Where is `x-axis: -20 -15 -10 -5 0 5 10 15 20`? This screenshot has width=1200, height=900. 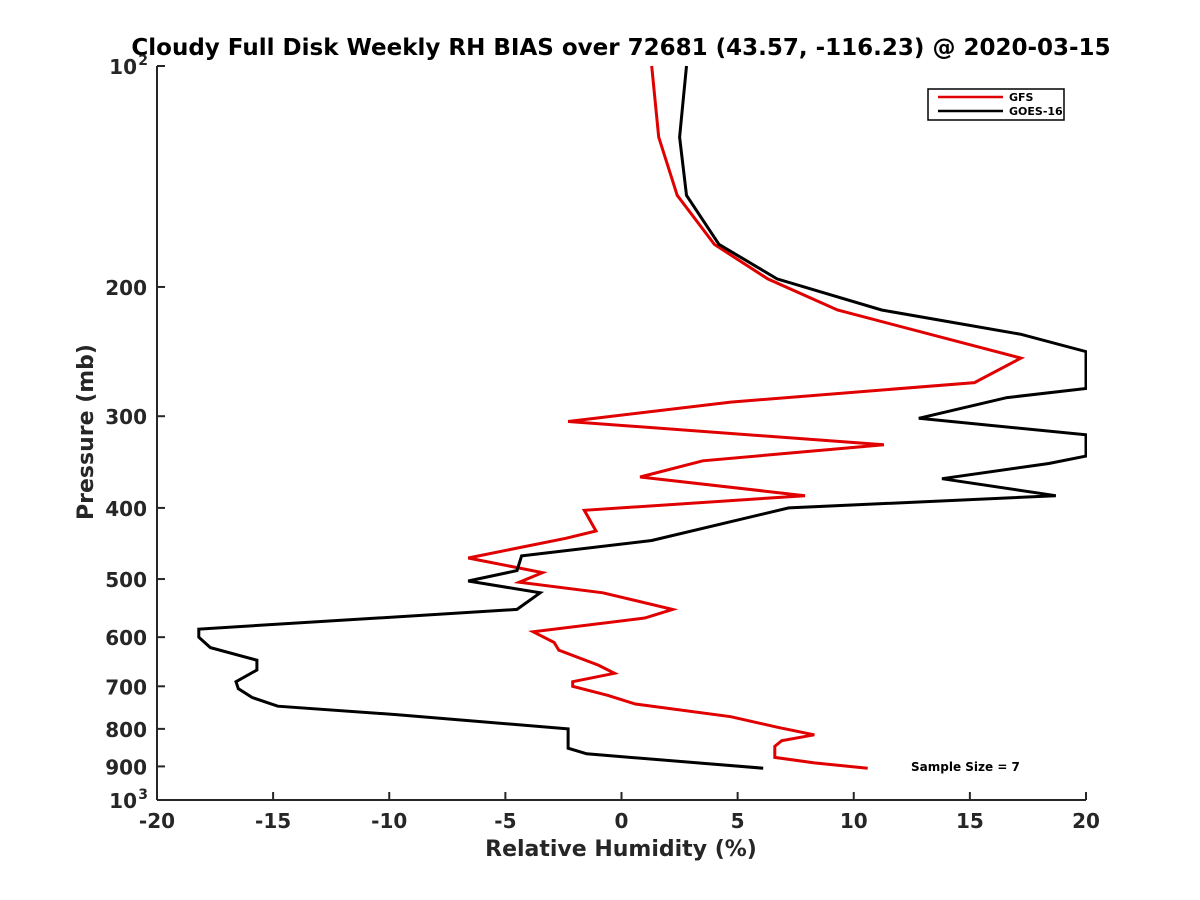 x-axis: -20 -15 -10 -5 0 5 10 15 20 is located at coordinates (619, 812).